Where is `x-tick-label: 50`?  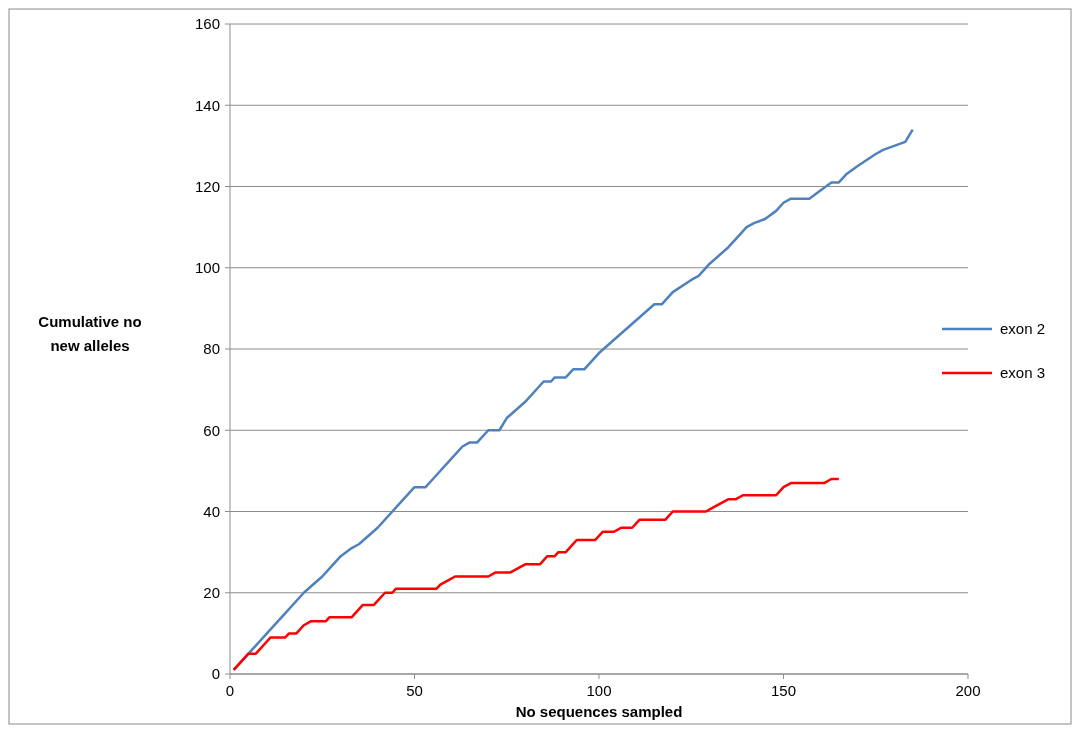 x-tick-label: 50 is located at coordinates (414, 690).